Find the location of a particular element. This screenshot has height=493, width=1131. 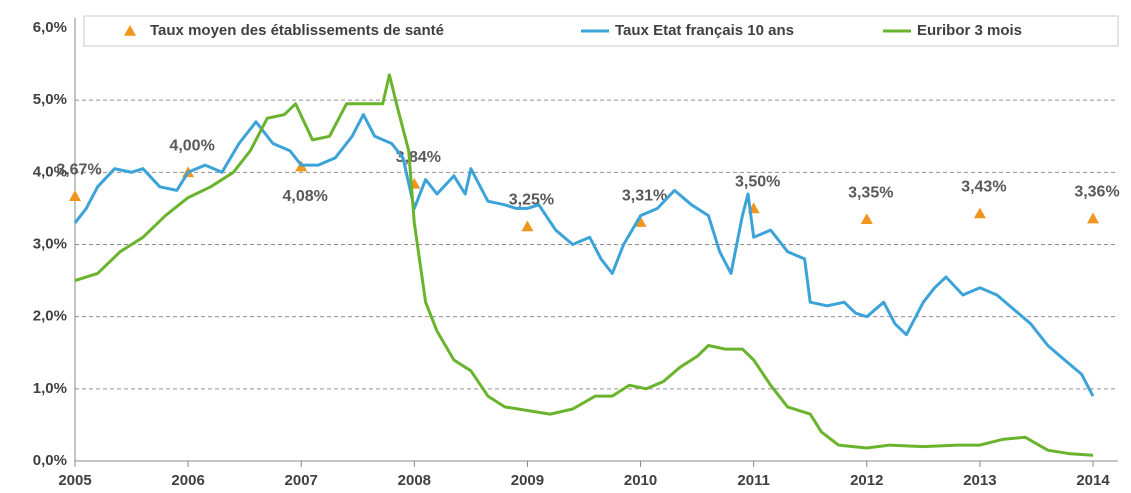

x-tick-label: 2007 is located at coordinates (301, 480).